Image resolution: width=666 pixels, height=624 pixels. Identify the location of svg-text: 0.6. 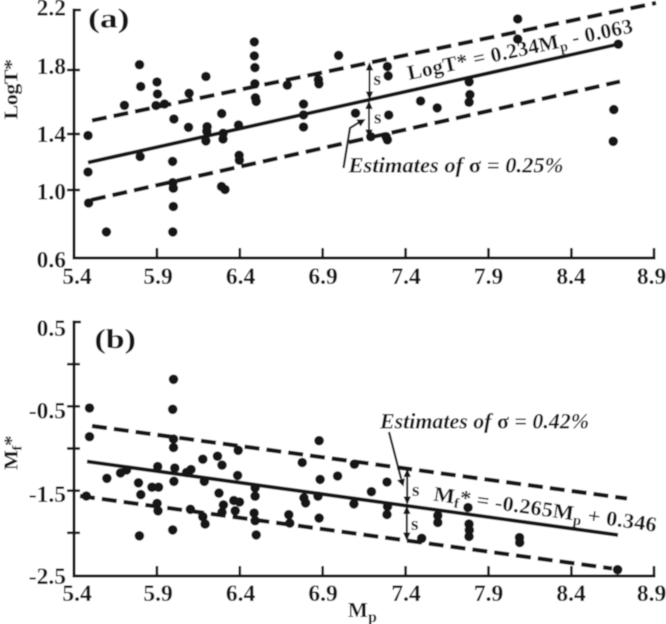
(52, 261).